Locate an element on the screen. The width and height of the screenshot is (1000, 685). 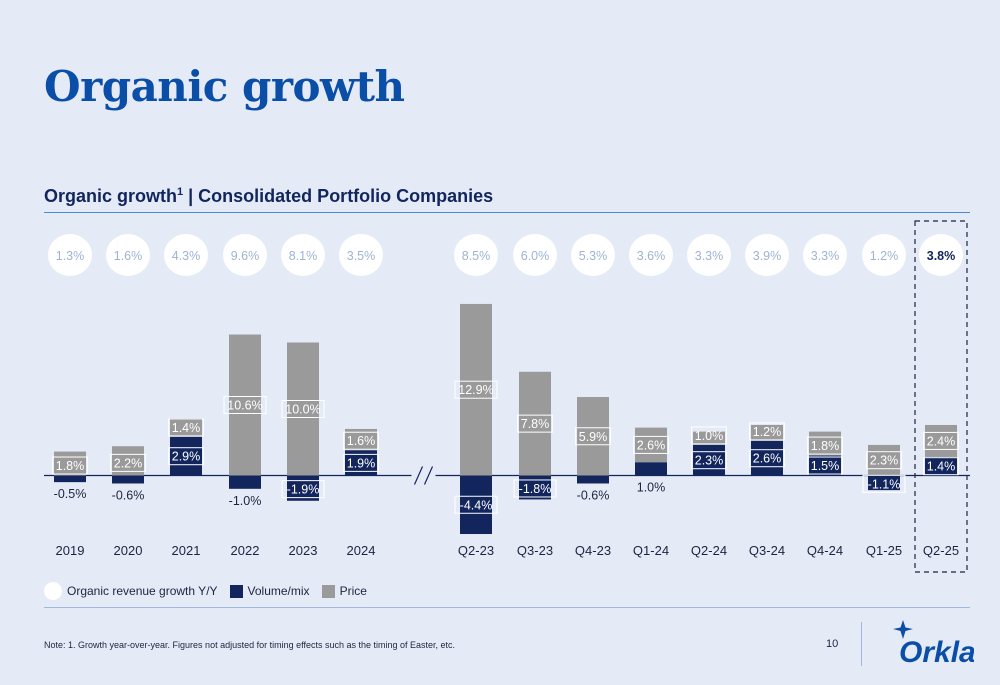
organic-label-Q3-24: 3.9% is located at coordinates (767, 256).